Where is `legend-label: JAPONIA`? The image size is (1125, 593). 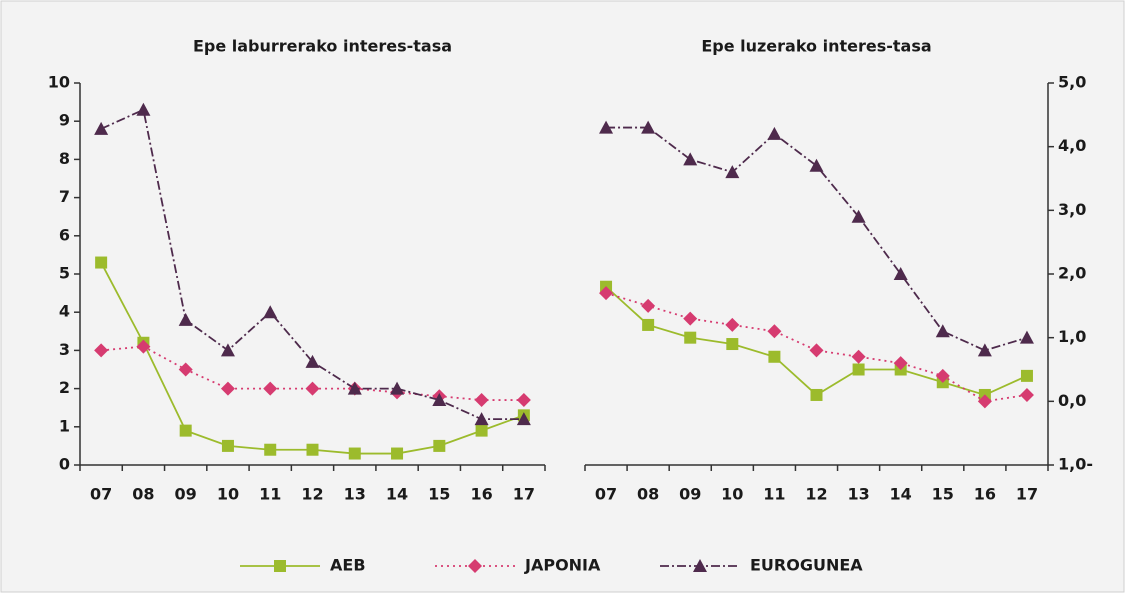 legend-label: JAPONIA is located at coordinates (562, 565).